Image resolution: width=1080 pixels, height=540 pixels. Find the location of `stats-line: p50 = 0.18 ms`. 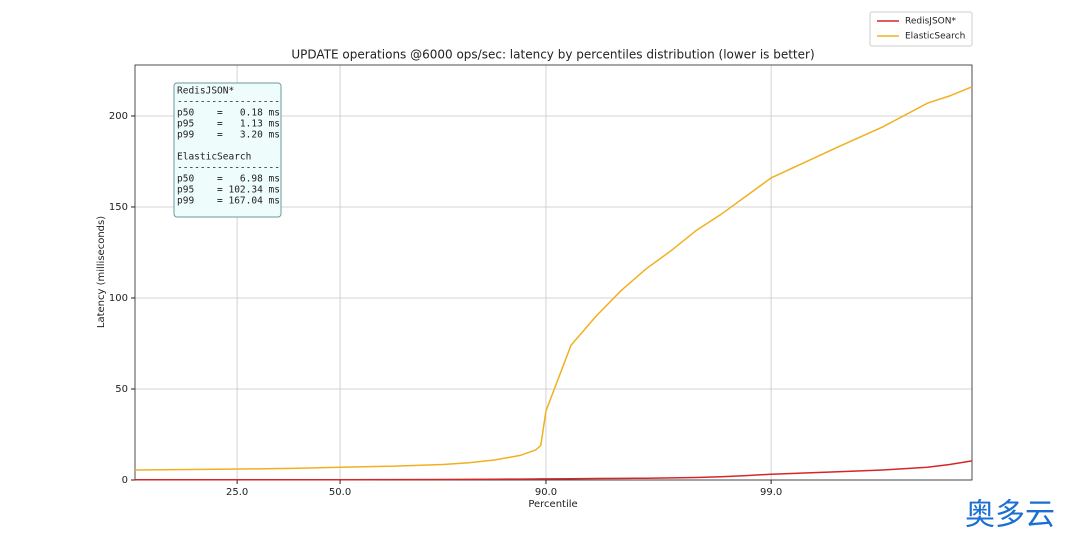

stats-line: p50 = 0.18 ms is located at coordinates (228, 113).